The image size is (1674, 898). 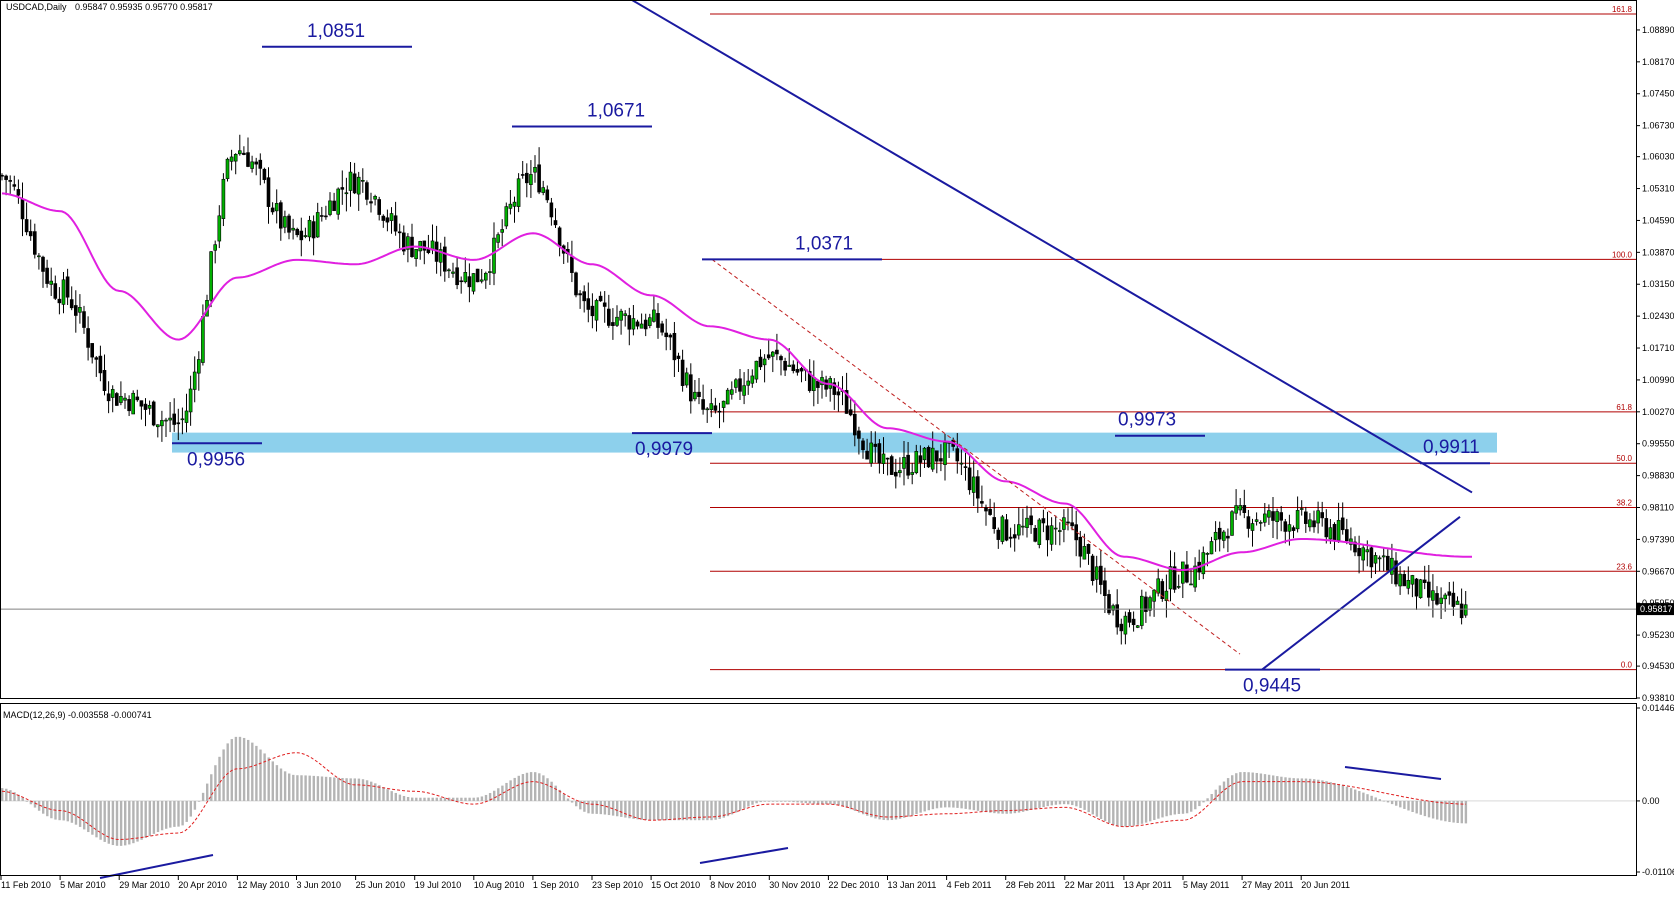 I want to click on price-axis-label: 0.95230, so click(x=1658, y=635).